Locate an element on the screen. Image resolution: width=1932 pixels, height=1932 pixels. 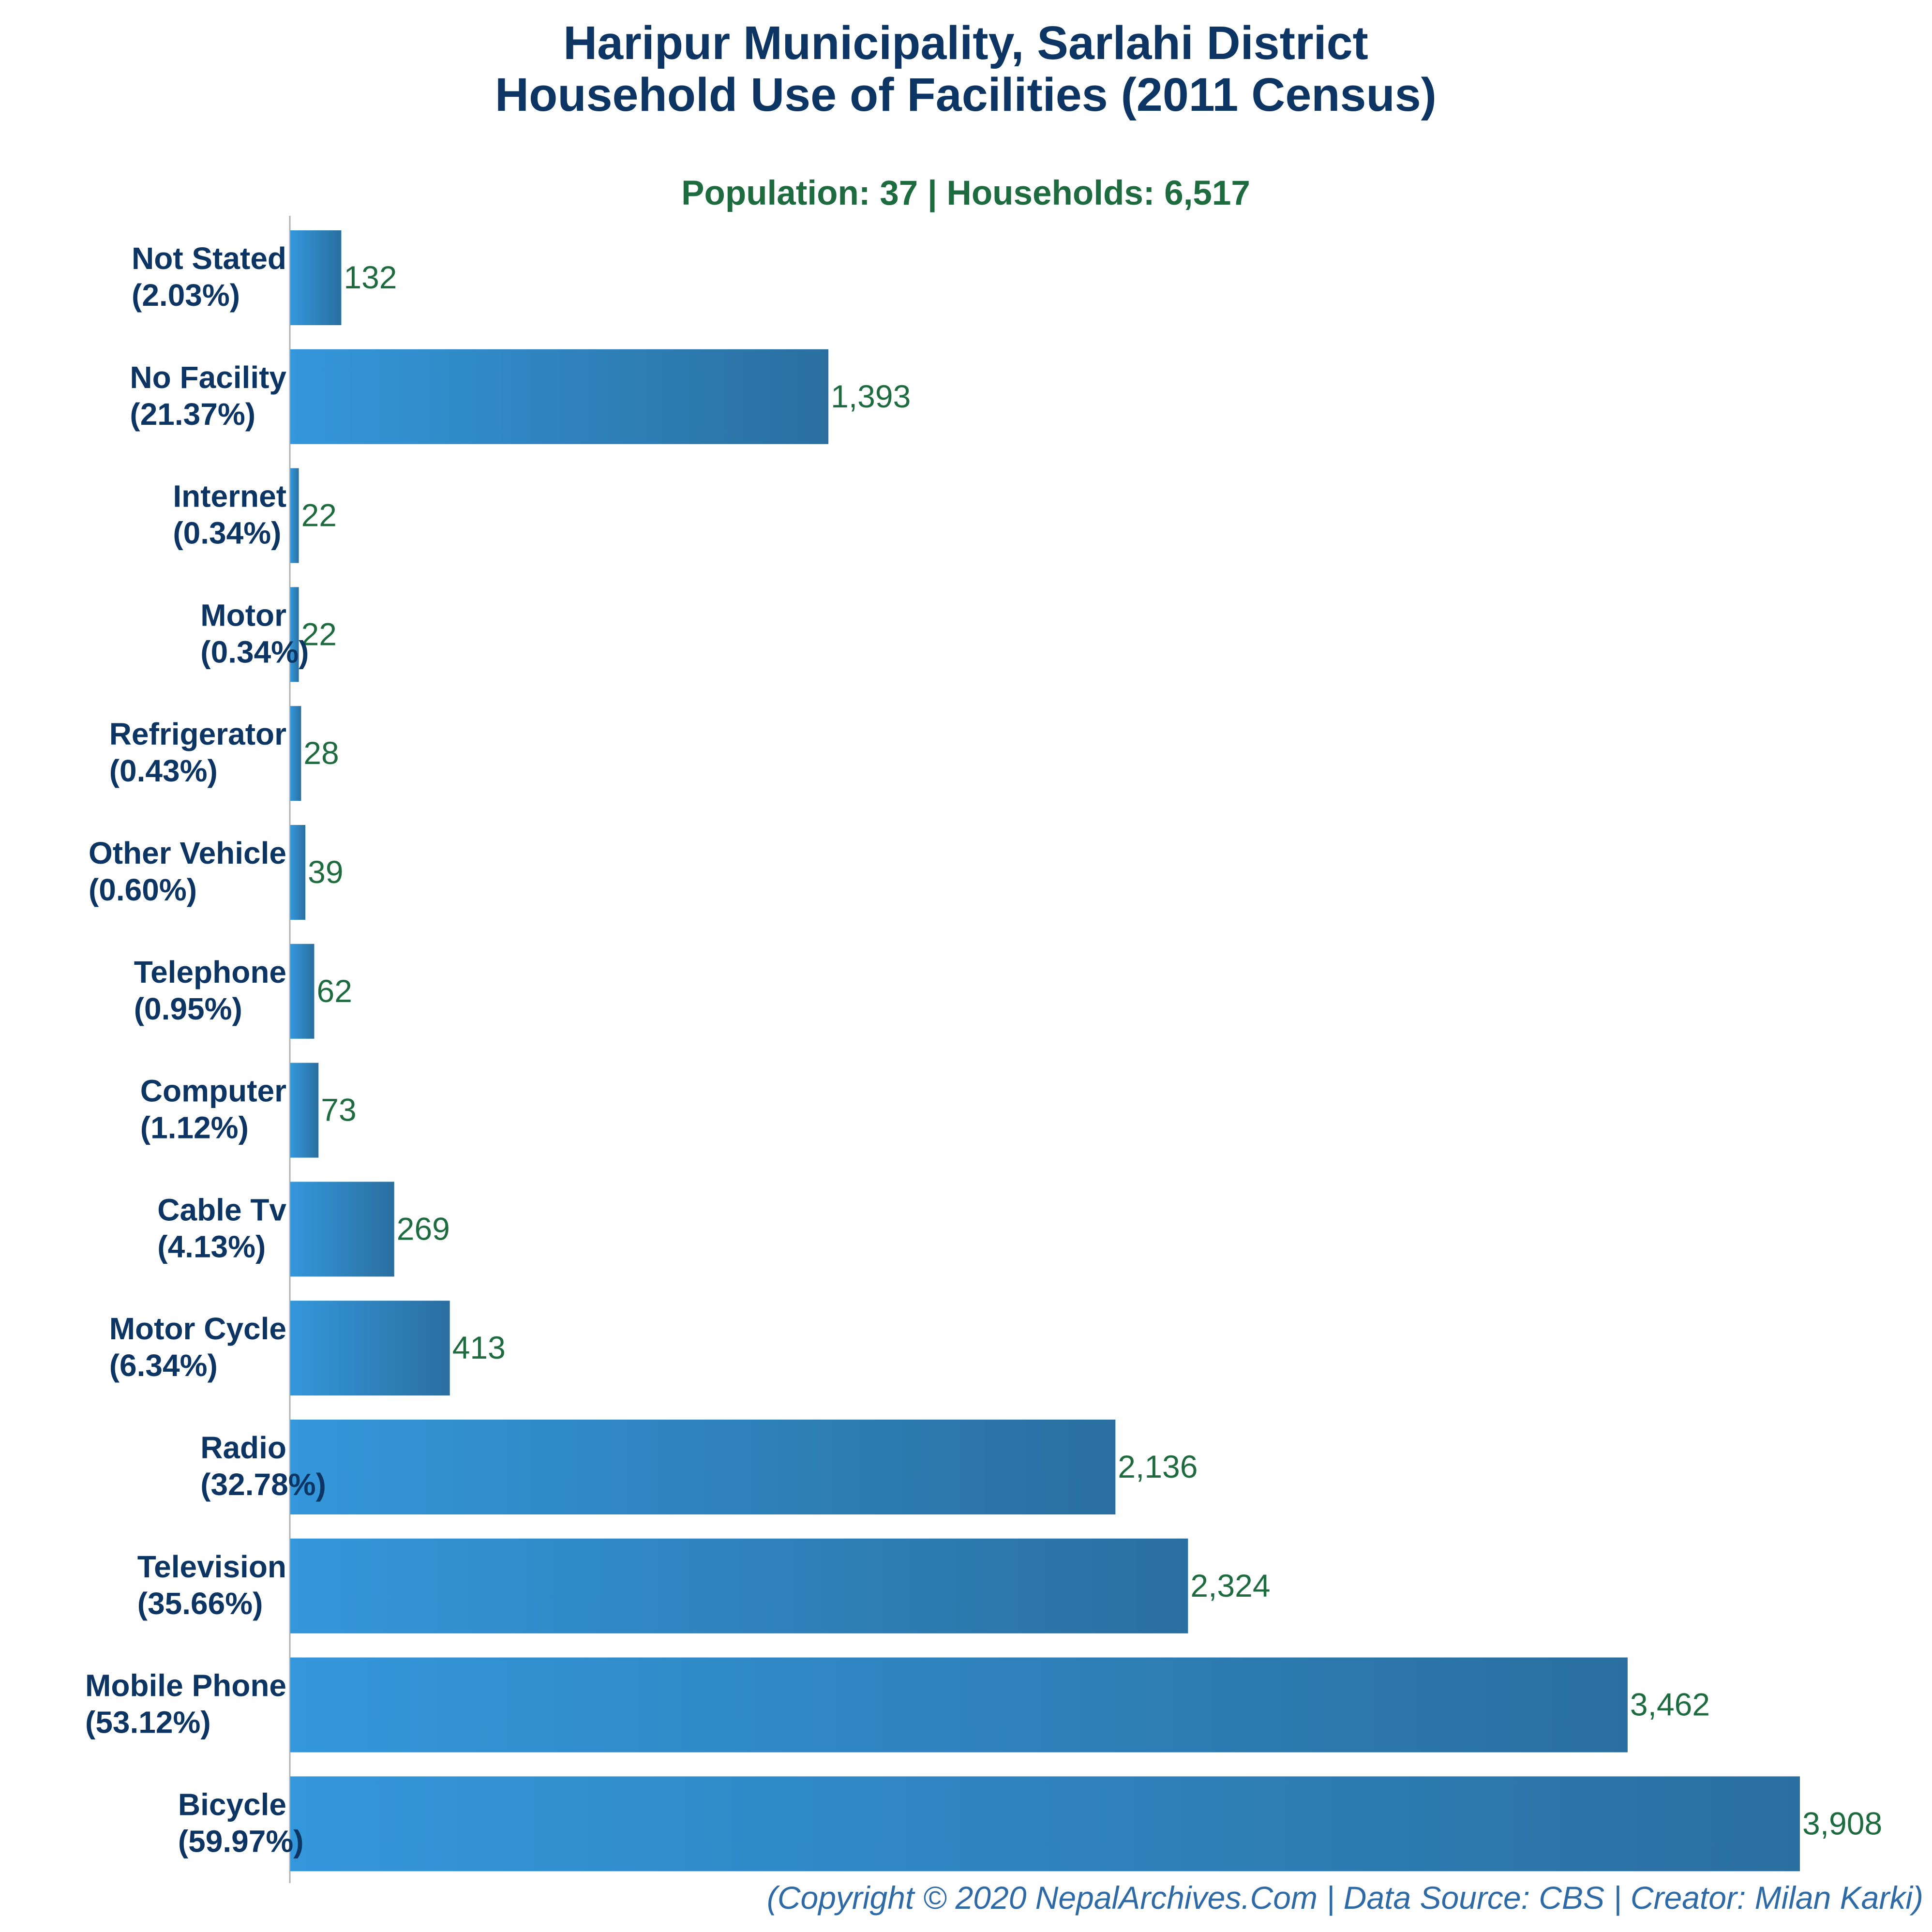
value-label-computer: 73 is located at coordinates (338, 1110).